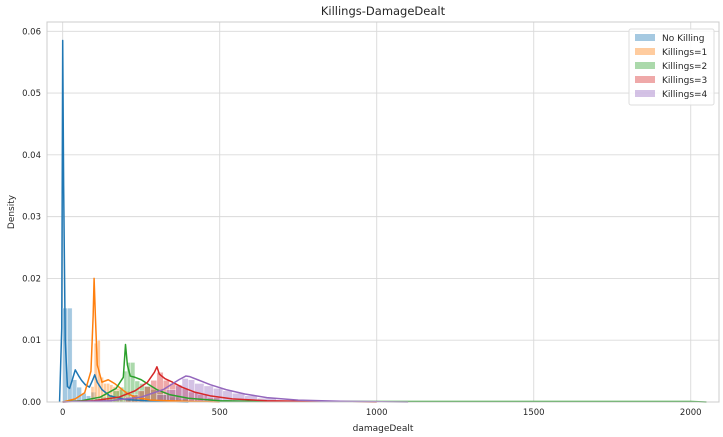 This screenshot has height=437, width=723. I want to click on chart-title: Killings-DamageDealt, so click(383, 11).